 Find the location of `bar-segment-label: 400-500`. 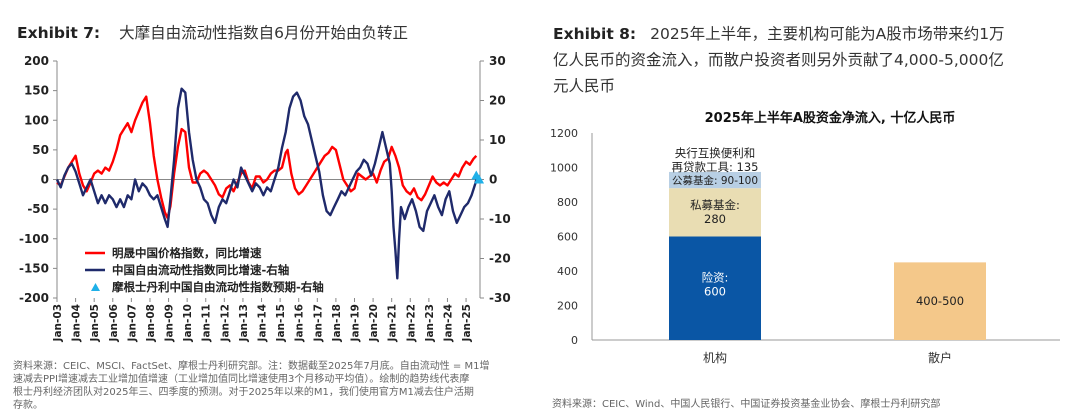

bar-segment-label: 400-500 is located at coordinates (940, 301).